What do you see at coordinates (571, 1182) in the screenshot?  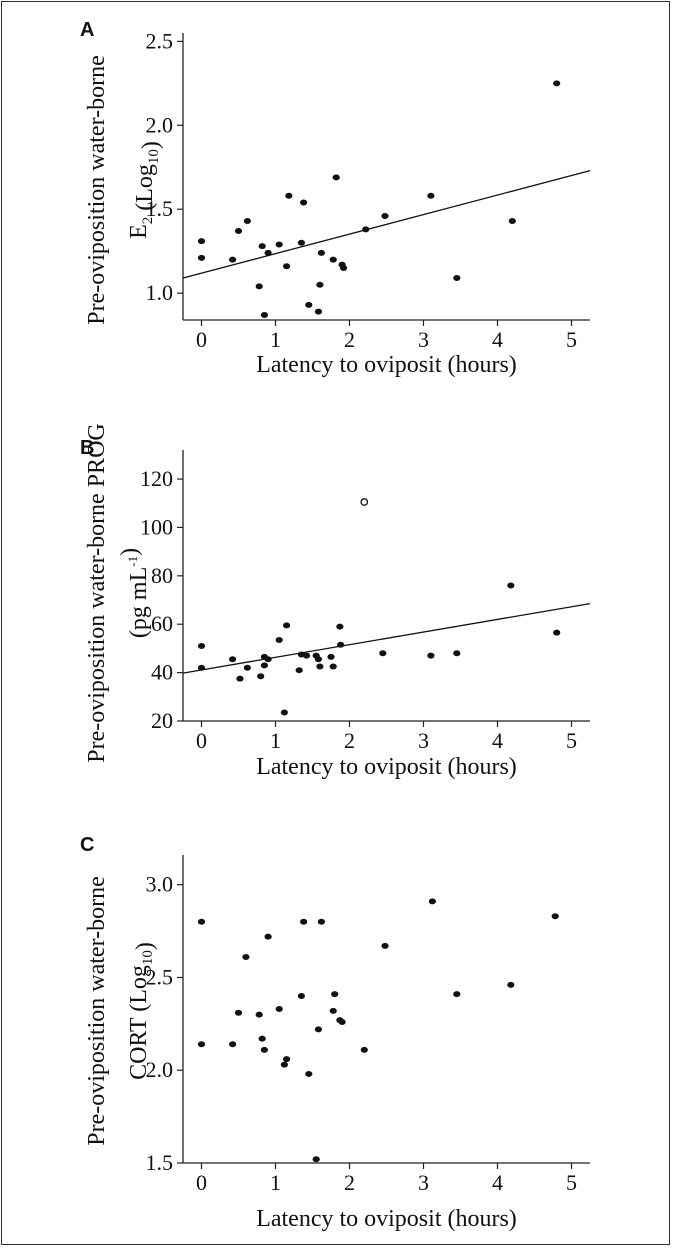 I see `panel-c-x-tick-label: 5` at bounding box center [571, 1182].